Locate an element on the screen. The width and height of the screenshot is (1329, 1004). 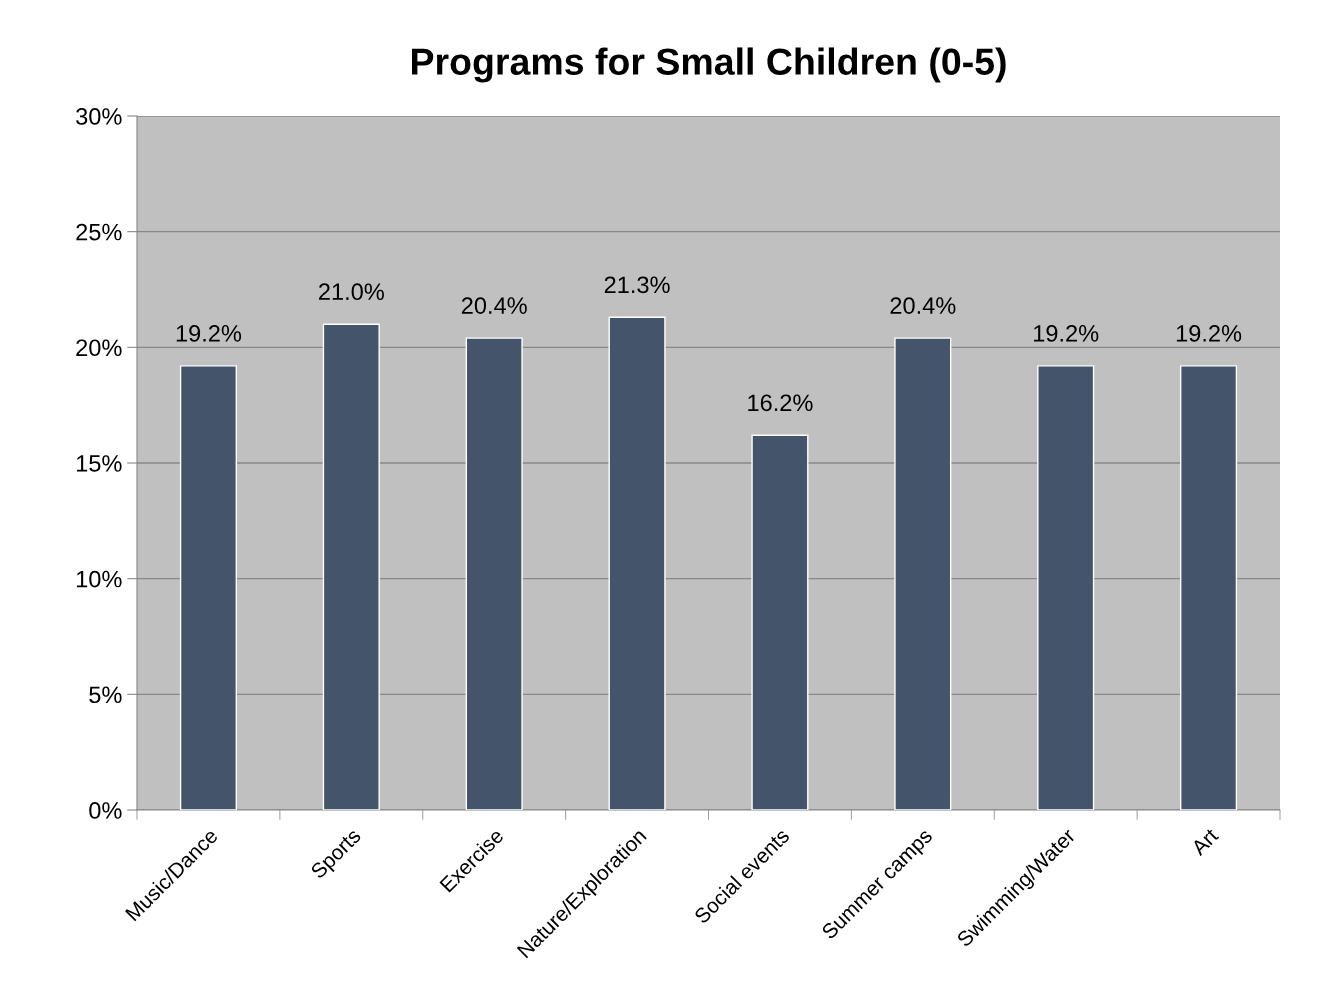
y-tick-label: 15% is located at coordinates (99, 463).